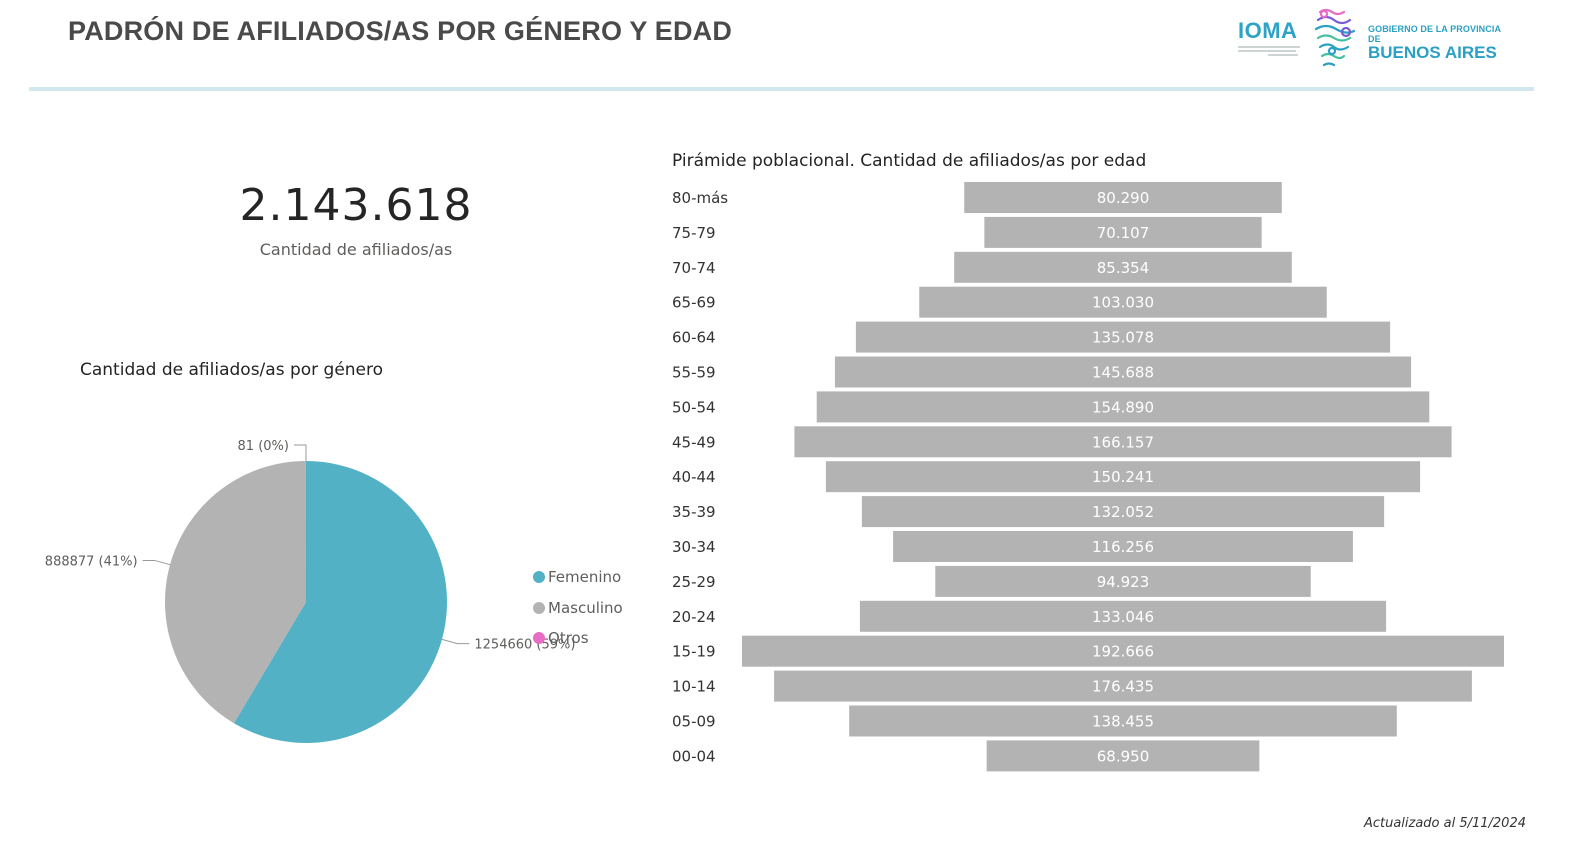  What do you see at coordinates (694, 756) in the screenshot?
I see `pyramid-category-label: 00-04` at bounding box center [694, 756].